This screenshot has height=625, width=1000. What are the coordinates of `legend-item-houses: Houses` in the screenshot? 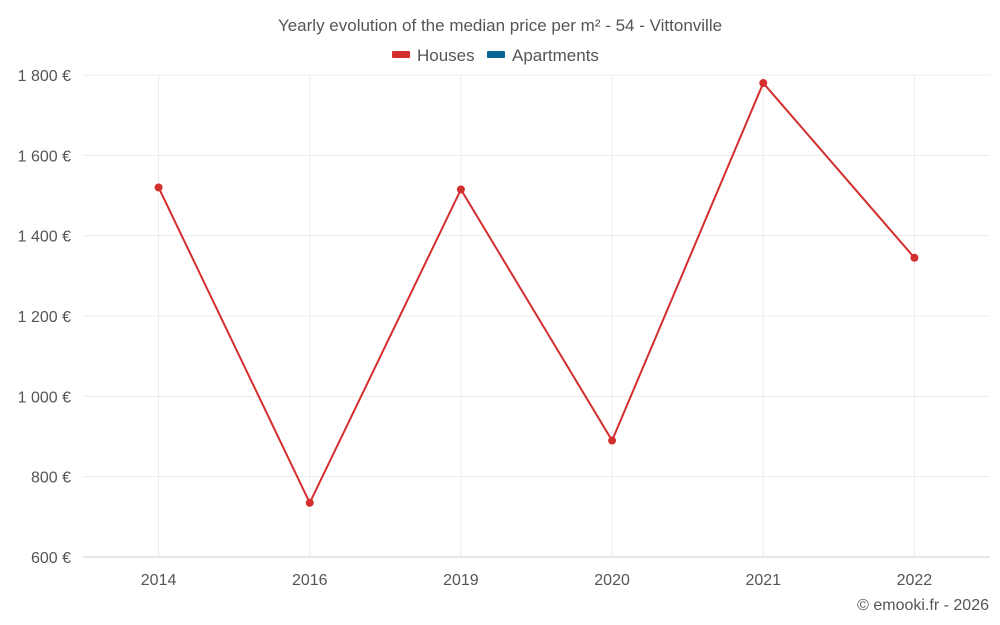 It's located at (433, 55).